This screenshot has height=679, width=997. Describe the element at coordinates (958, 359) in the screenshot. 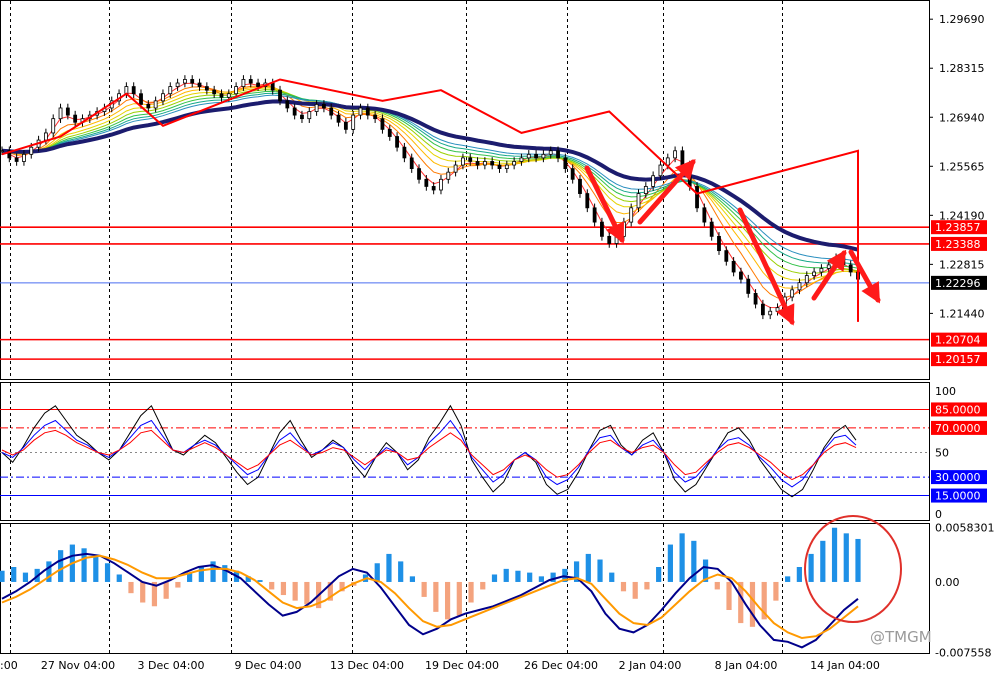

I see `level-tag-label: 1.20157` at that location.